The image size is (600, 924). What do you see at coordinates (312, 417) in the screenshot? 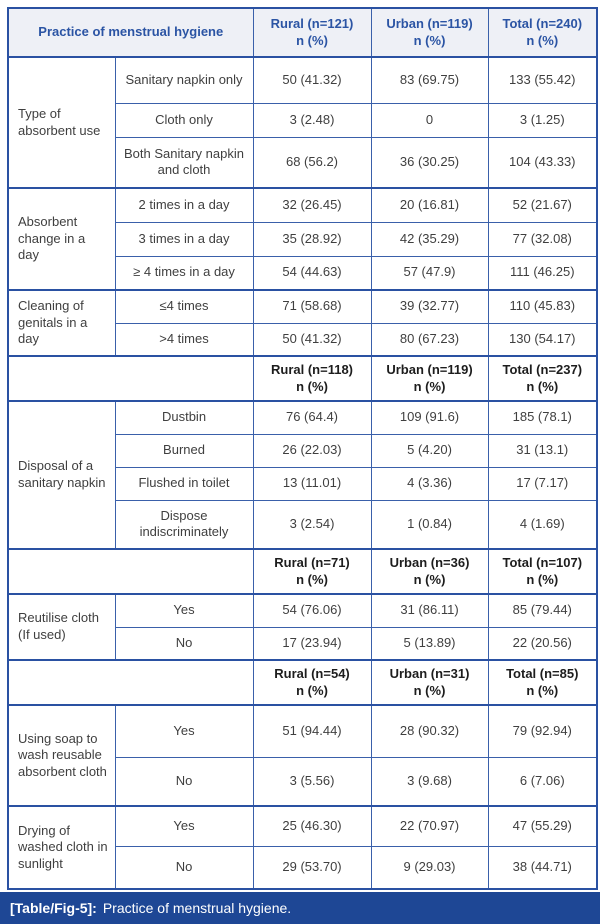
I see `value-cell: 76 (64.4)` at bounding box center [312, 417].